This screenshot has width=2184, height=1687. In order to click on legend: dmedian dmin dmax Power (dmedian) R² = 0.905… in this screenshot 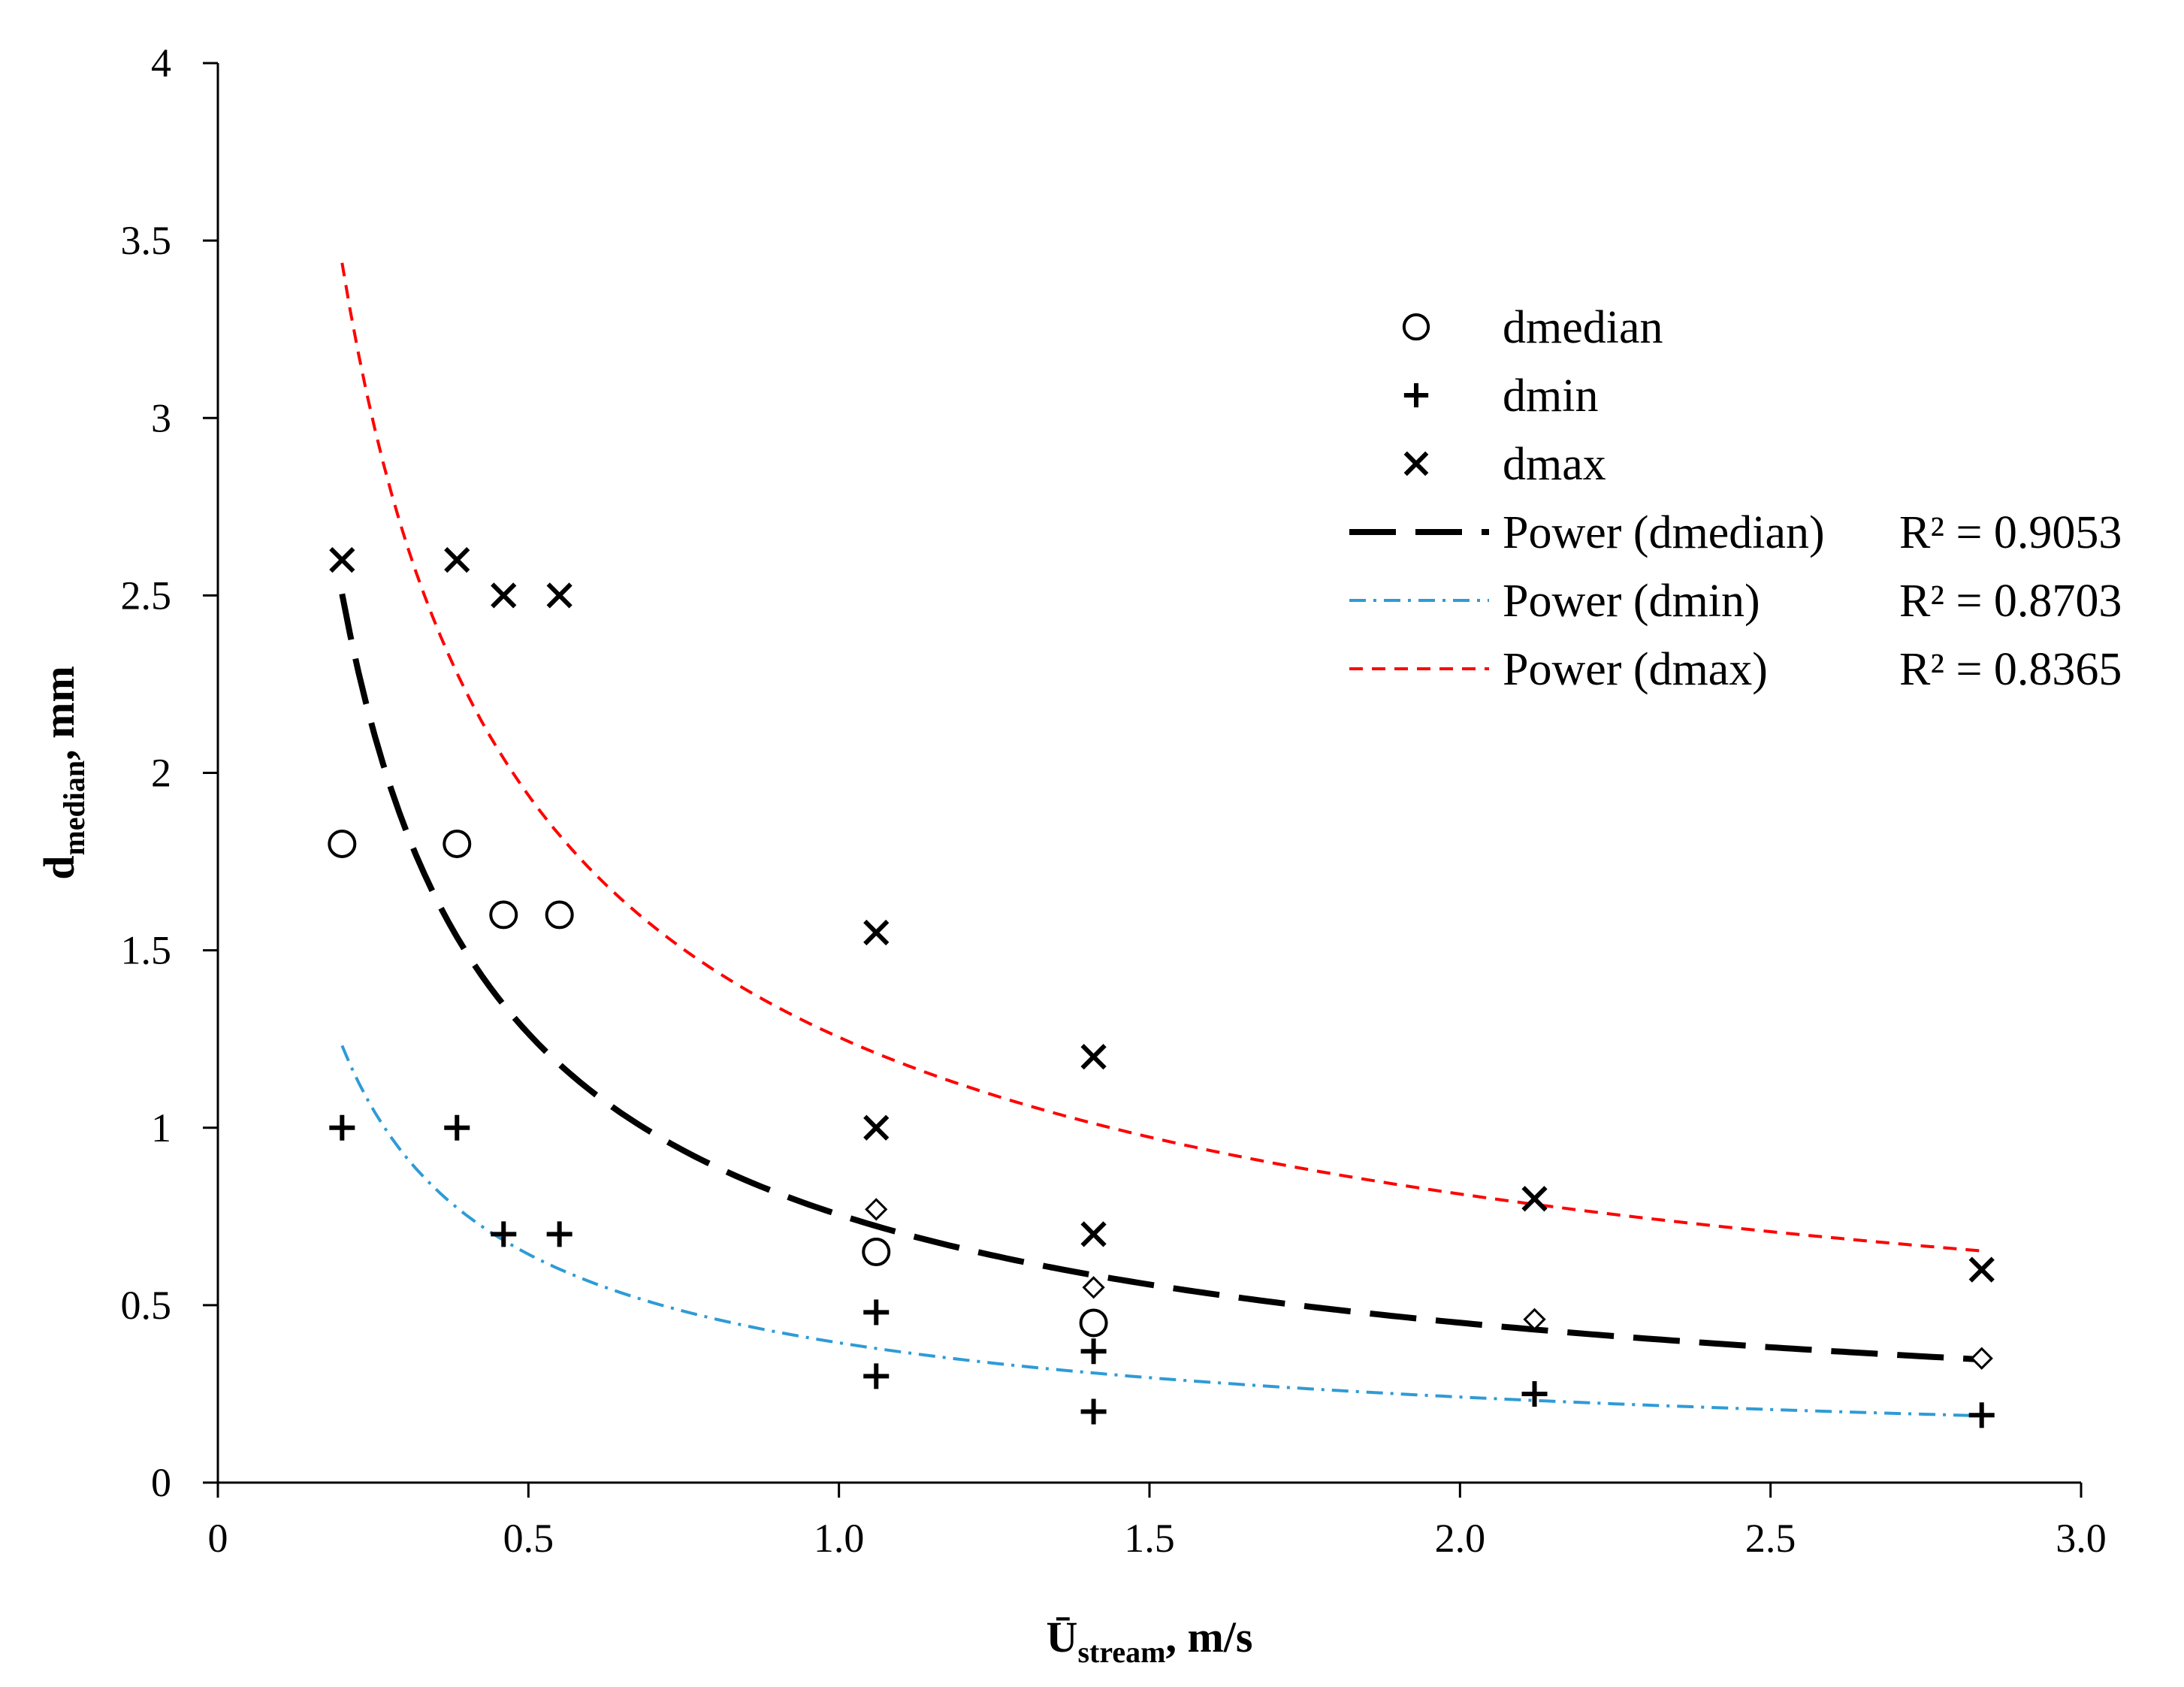, I will do `click(1735, 498)`.